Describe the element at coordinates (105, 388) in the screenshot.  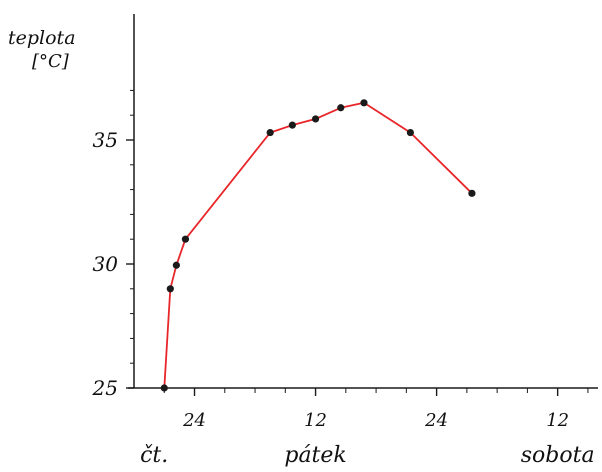
I see `y-tick-25: 25` at that location.